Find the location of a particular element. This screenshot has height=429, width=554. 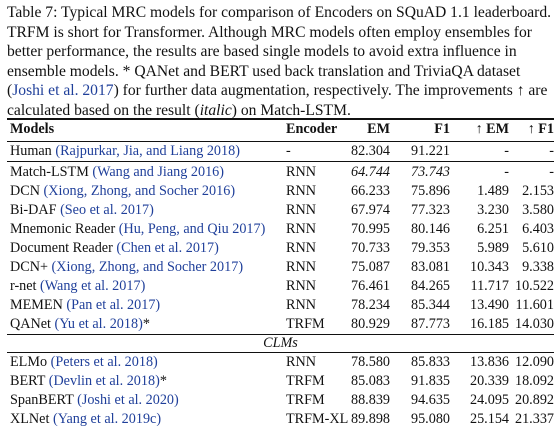

model-cell: Match-LSTM (Wang and Jiang 2016) is located at coordinates (117, 172).